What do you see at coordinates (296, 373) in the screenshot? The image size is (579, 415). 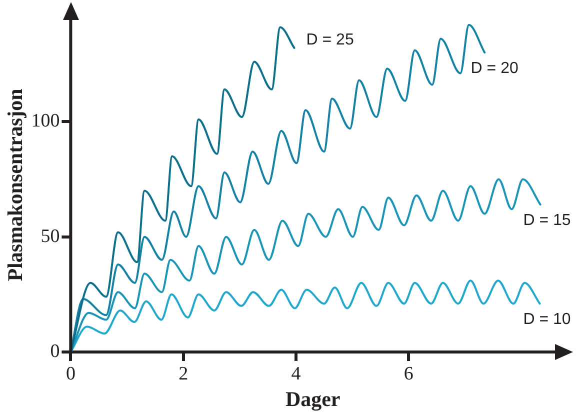 I see `x-tick-label: 4` at bounding box center [296, 373].